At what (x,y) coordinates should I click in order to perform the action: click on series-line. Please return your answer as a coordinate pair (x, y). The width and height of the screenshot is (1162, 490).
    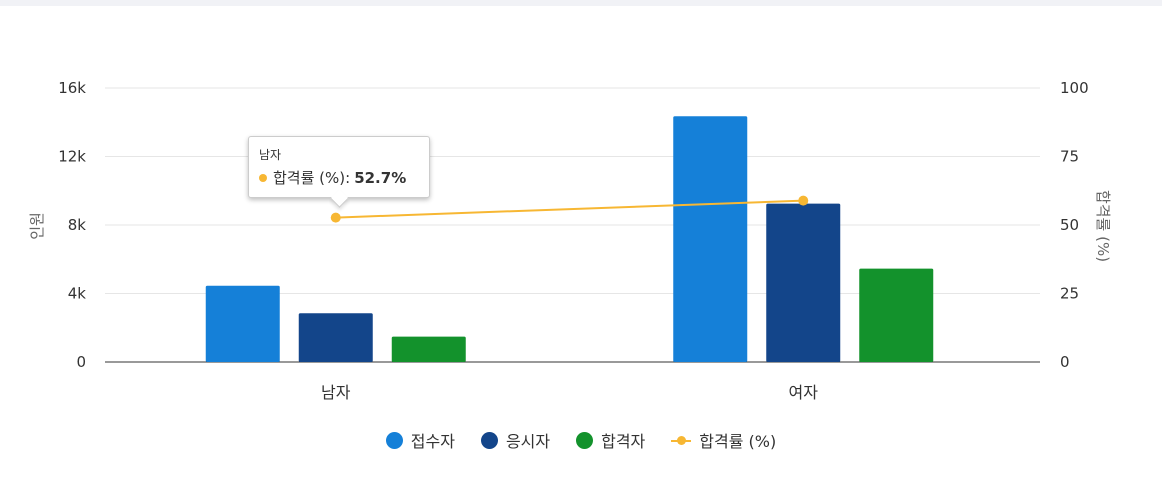
    Looking at the image, I should click on (569, 209).